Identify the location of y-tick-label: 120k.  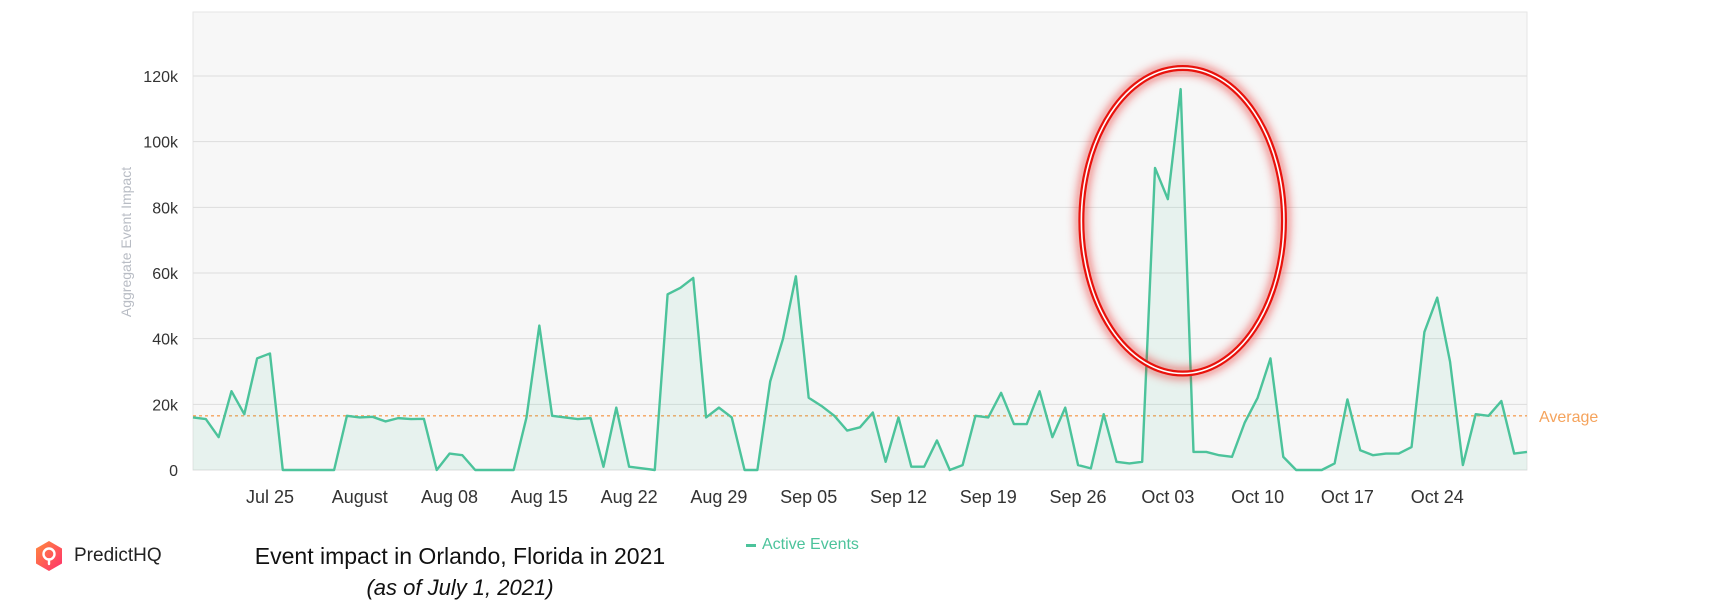
(161, 77).